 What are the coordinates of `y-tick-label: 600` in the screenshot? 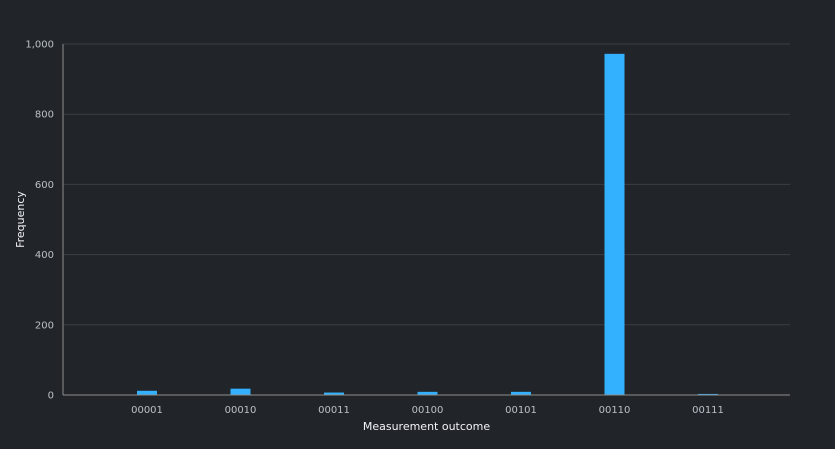 It's located at (44, 185).